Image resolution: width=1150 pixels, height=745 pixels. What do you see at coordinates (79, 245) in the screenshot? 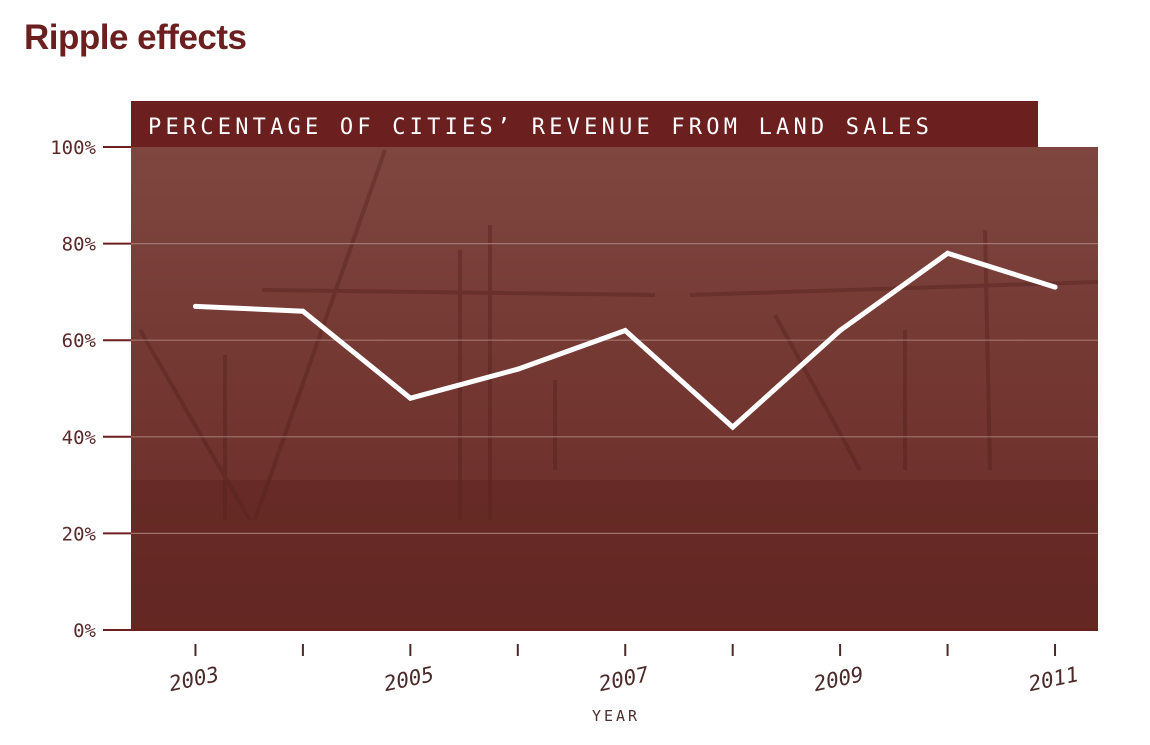
I see `y-tick-label: 80%` at bounding box center [79, 245].